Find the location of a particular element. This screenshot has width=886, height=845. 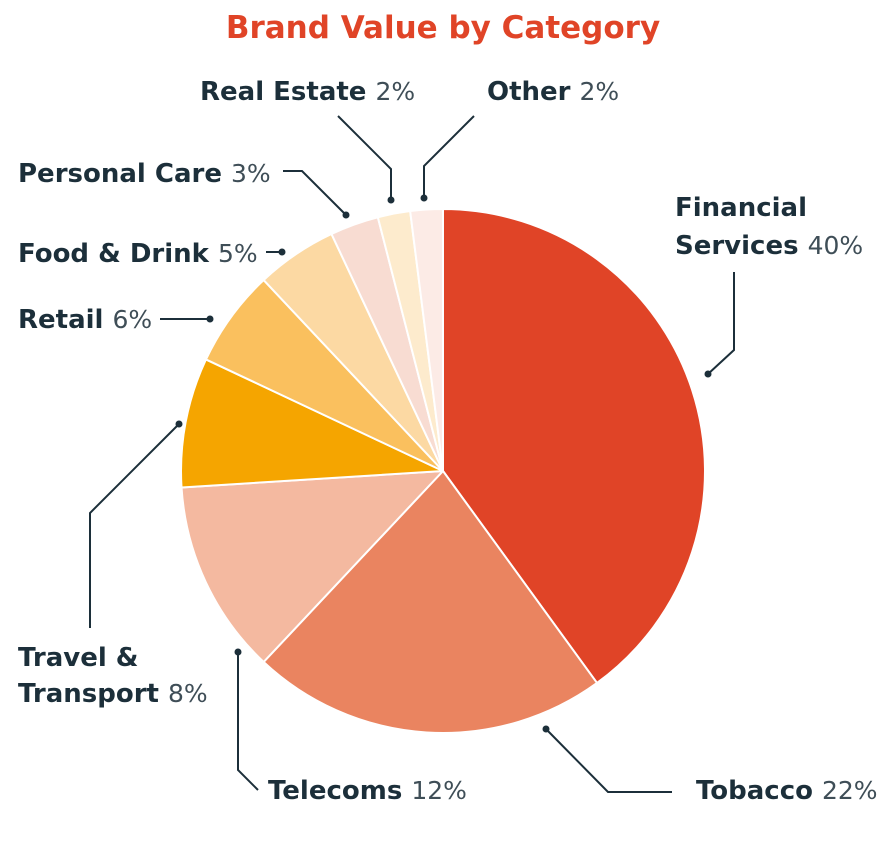

slice-name-telecoms: Telecoms is located at coordinates (335, 791).